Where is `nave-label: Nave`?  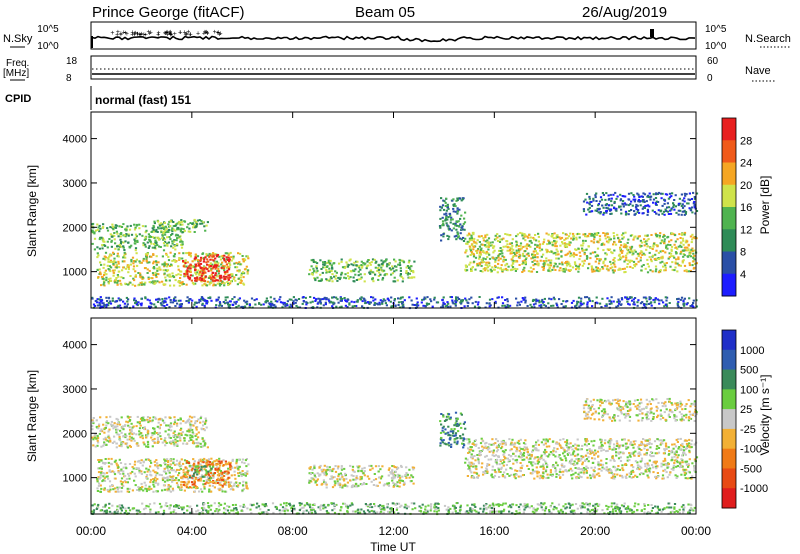
nave-label: Nave is located at coordinates (758, 71).